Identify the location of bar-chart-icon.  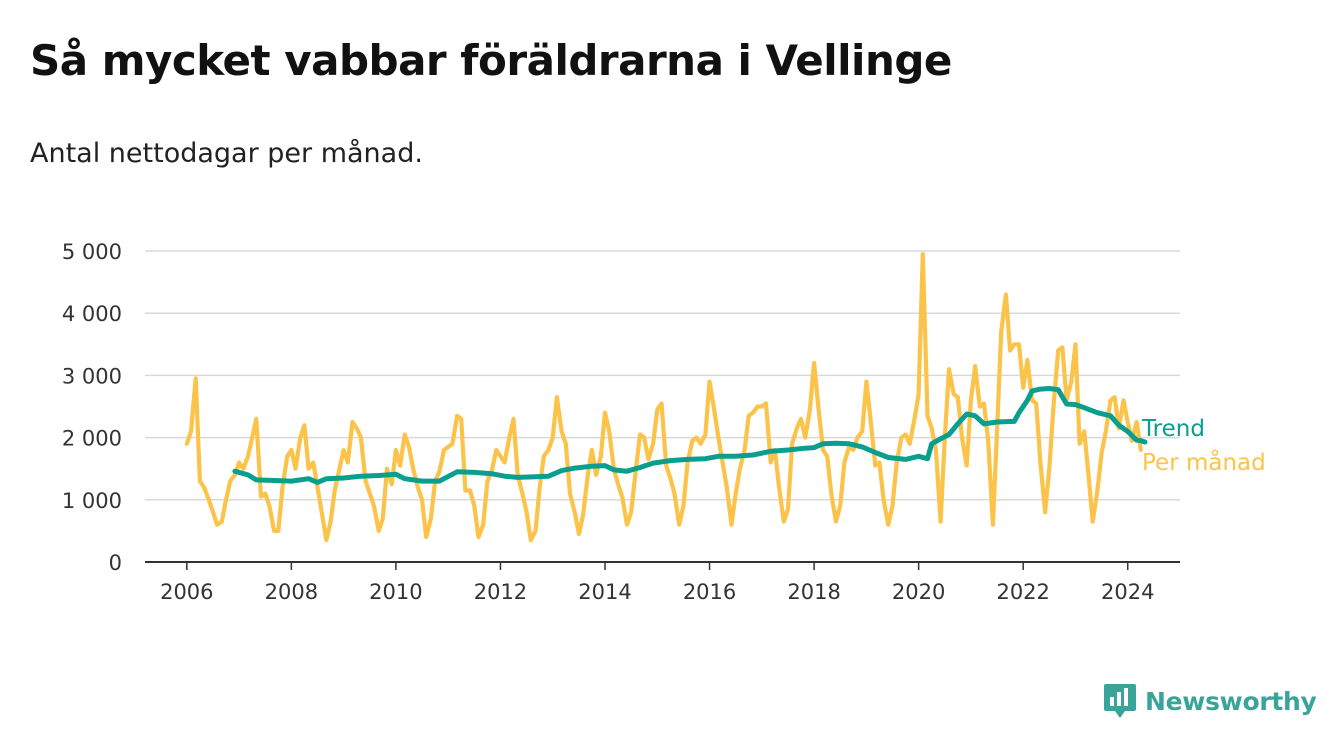
(1120, 701).